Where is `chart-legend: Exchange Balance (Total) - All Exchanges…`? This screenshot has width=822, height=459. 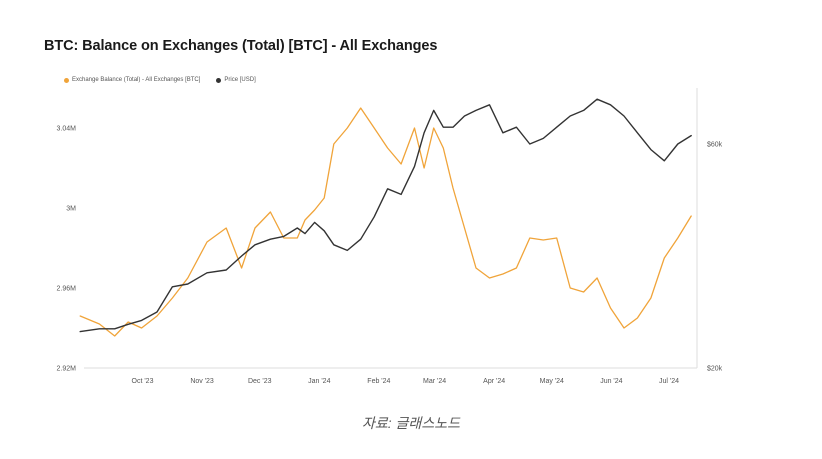 chart-legend: Exchange Balance (Total) - All Exchanges… is located at coordinates (160, 80).